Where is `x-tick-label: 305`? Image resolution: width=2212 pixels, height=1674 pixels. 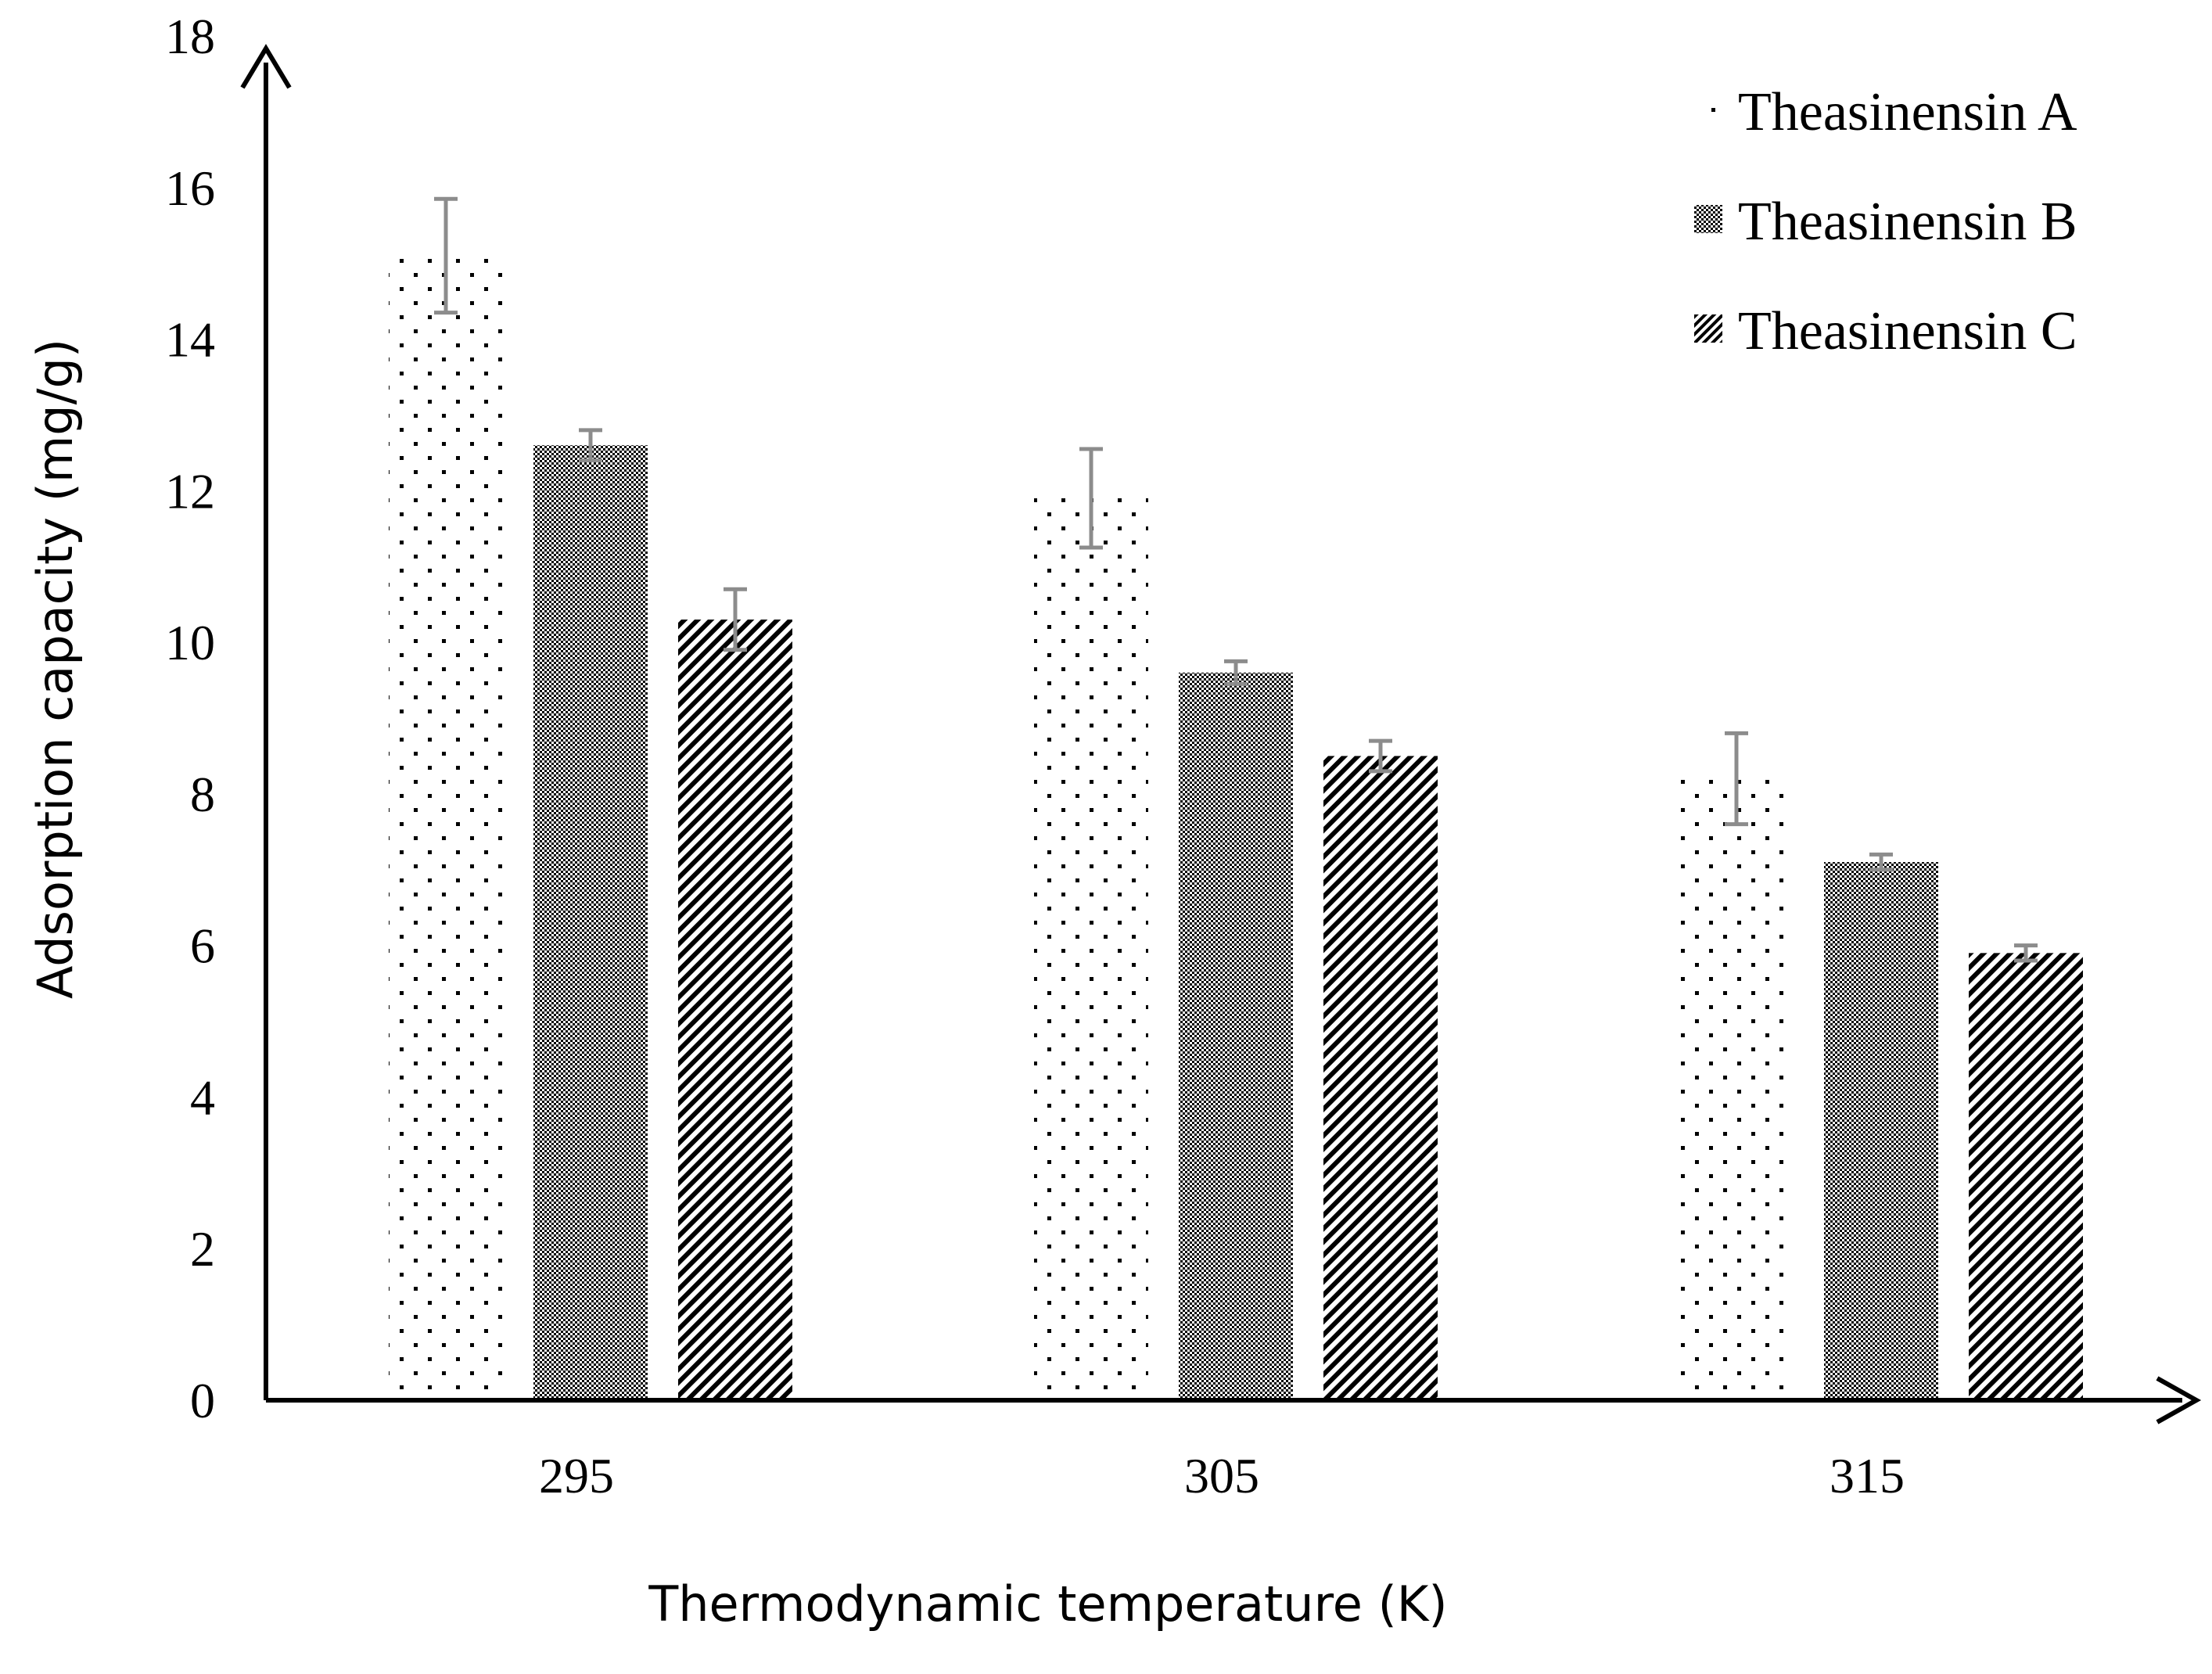 x-tick-label: 305 is located at coordinates (1221, 1475).